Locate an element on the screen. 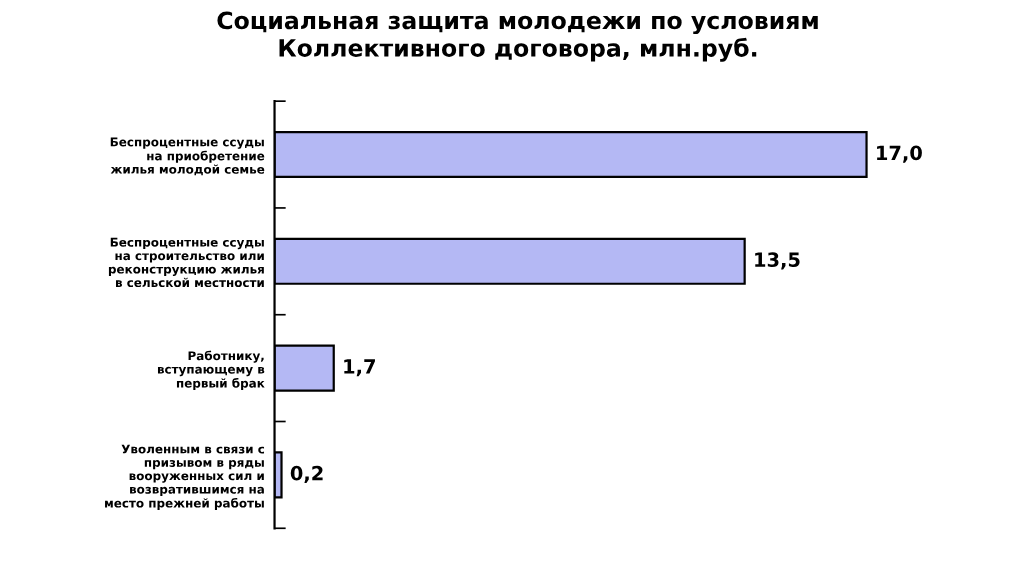  data-label: 13,5 is located at coordinates (777, 261).